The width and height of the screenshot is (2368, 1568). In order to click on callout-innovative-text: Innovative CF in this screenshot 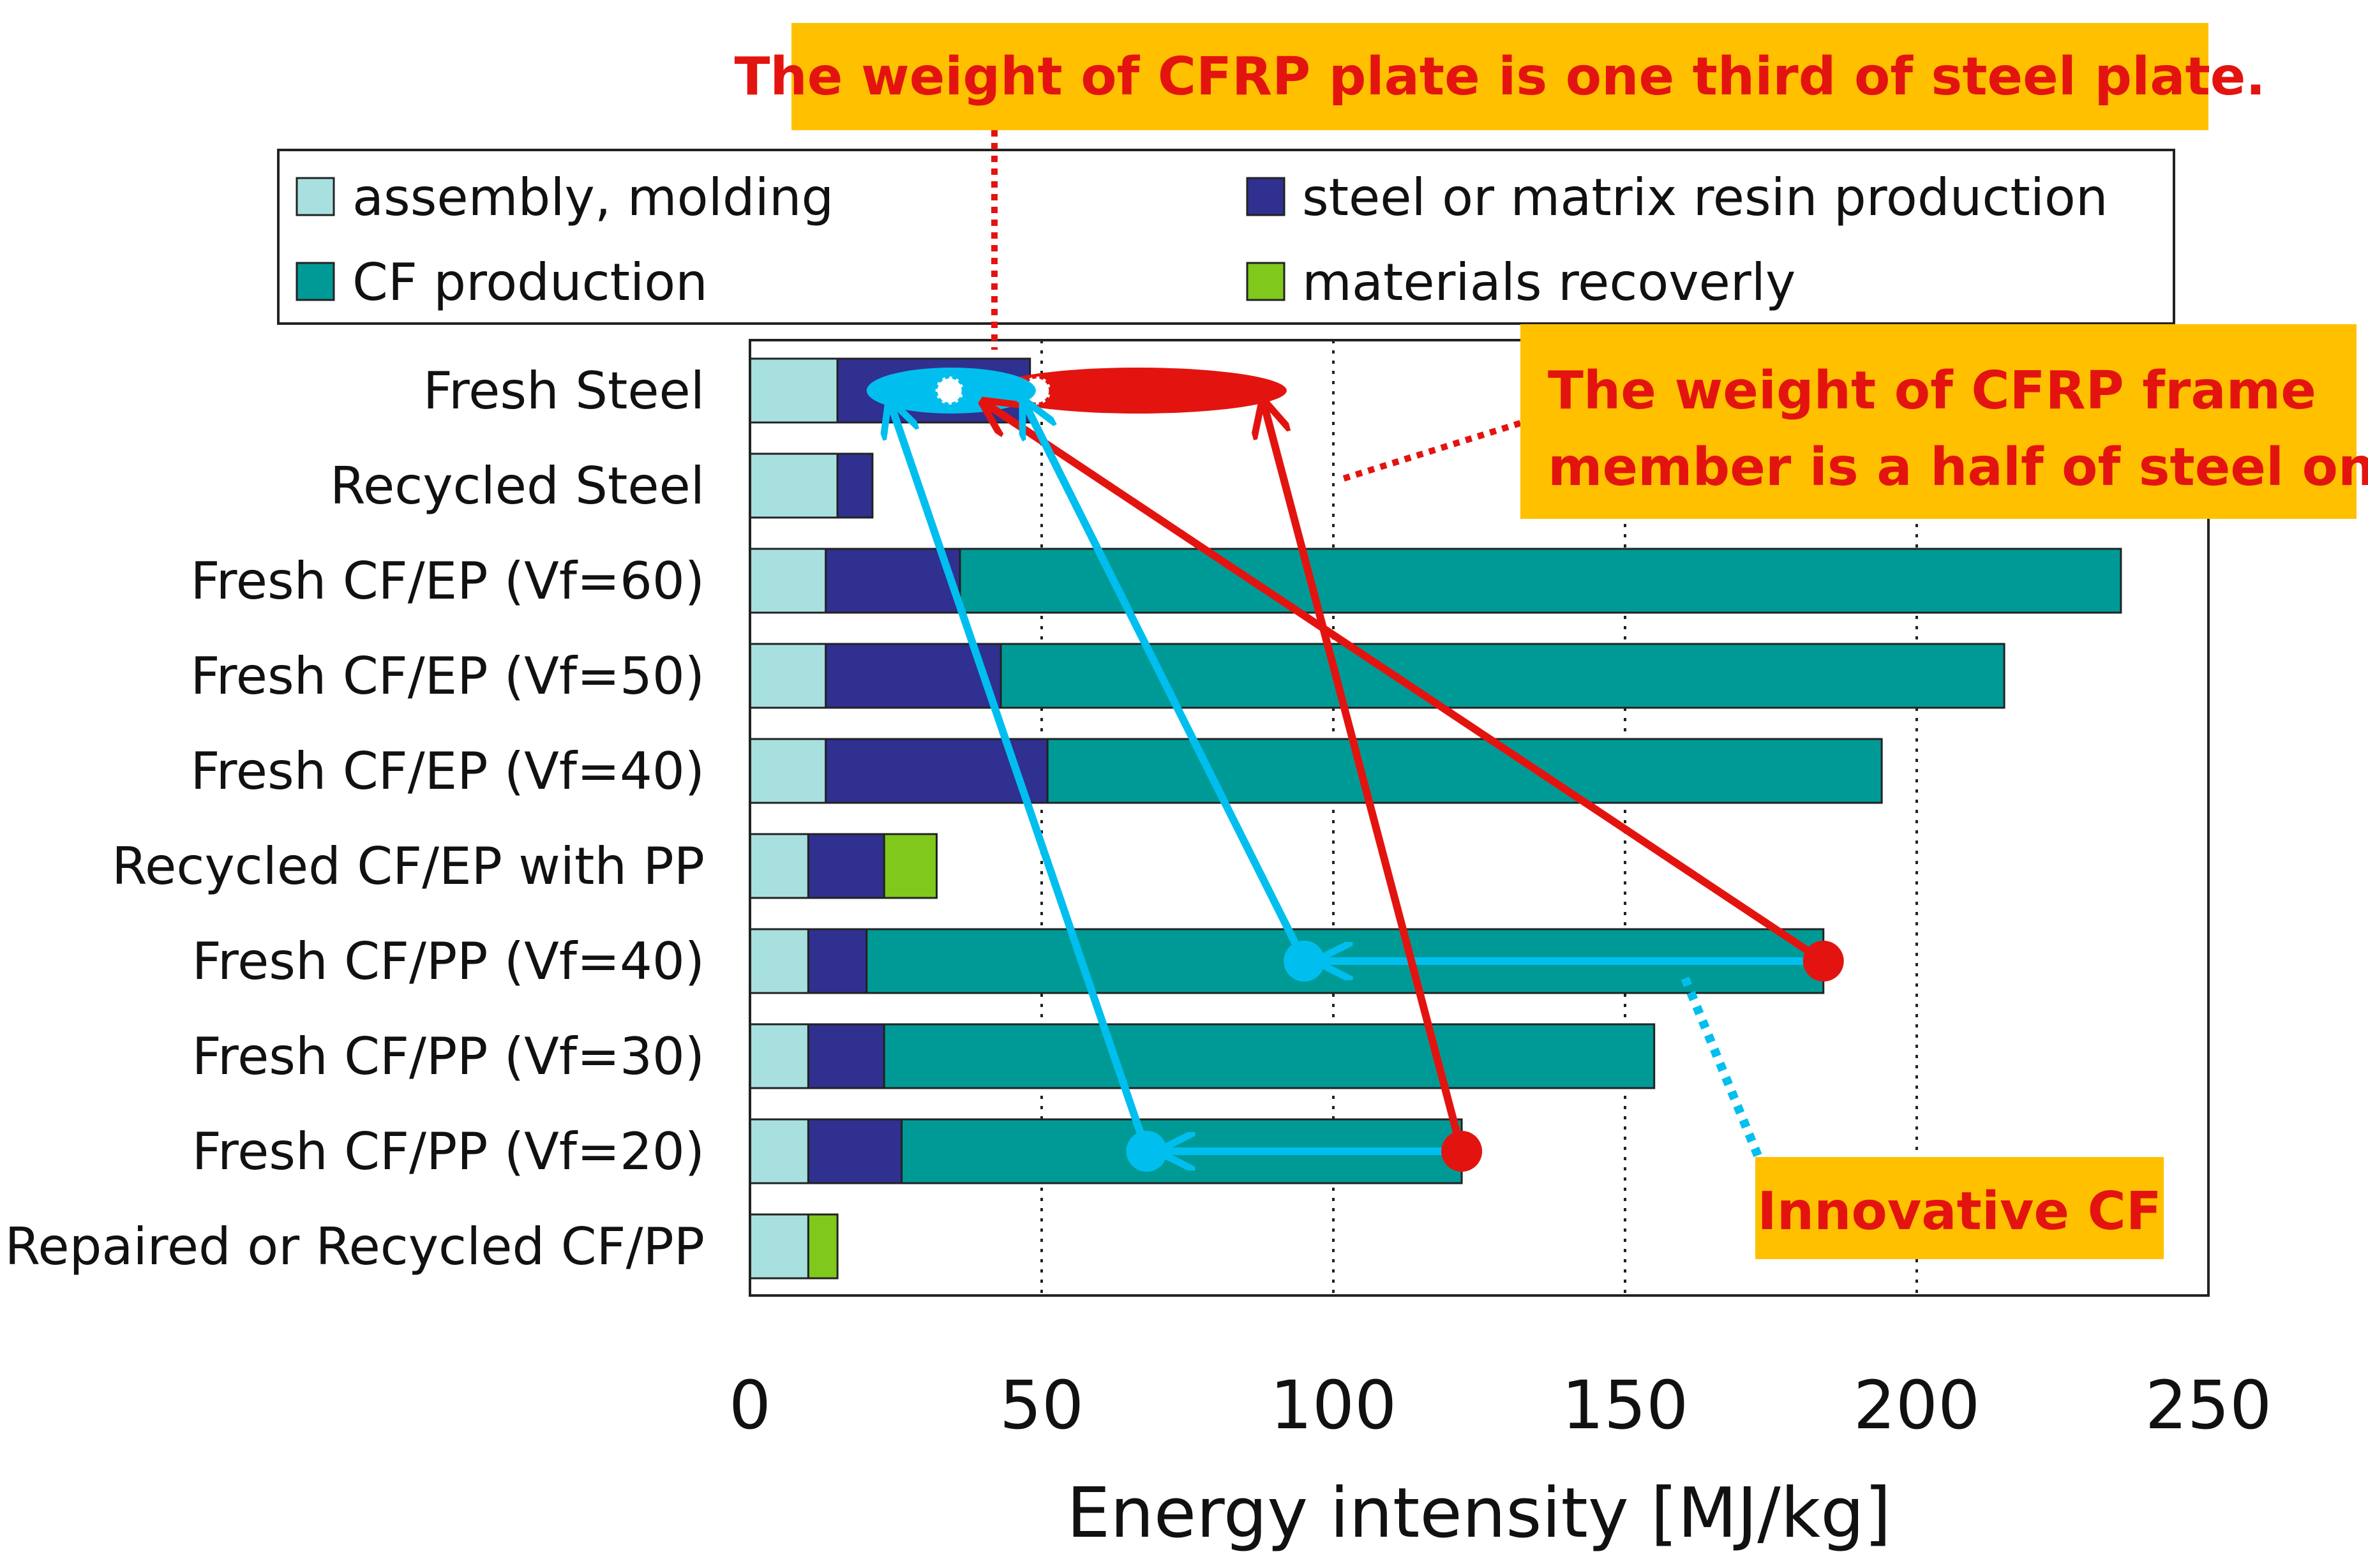, I will do `click(1960, 1211)`.